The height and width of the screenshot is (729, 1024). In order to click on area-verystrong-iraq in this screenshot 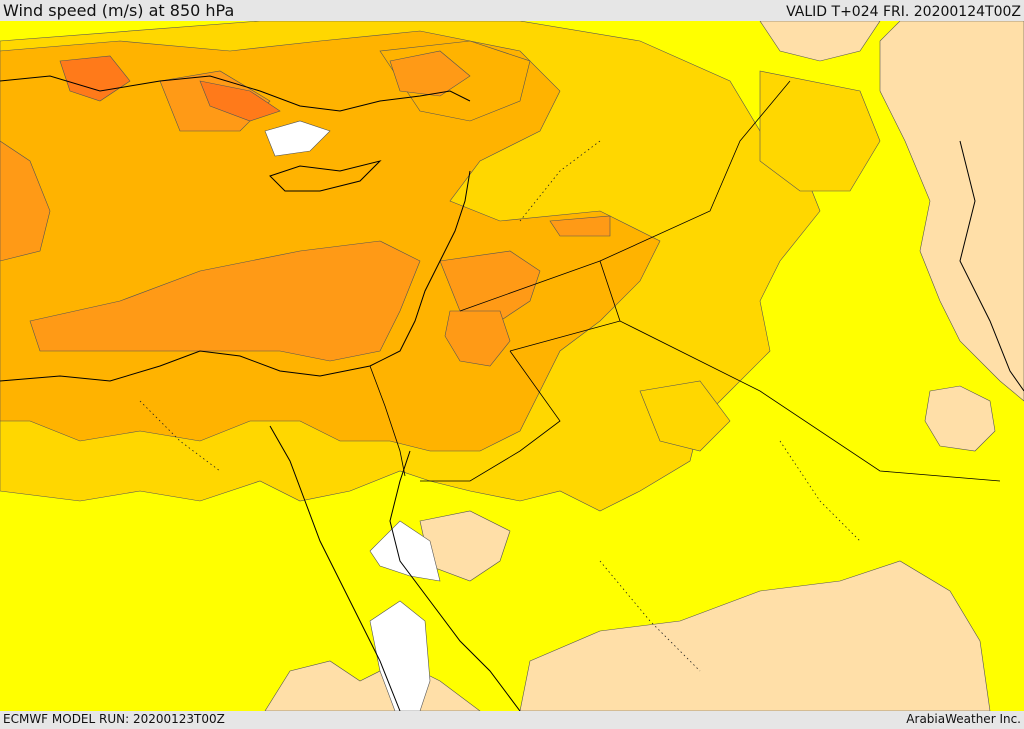, I will do `click(580, 226)`.